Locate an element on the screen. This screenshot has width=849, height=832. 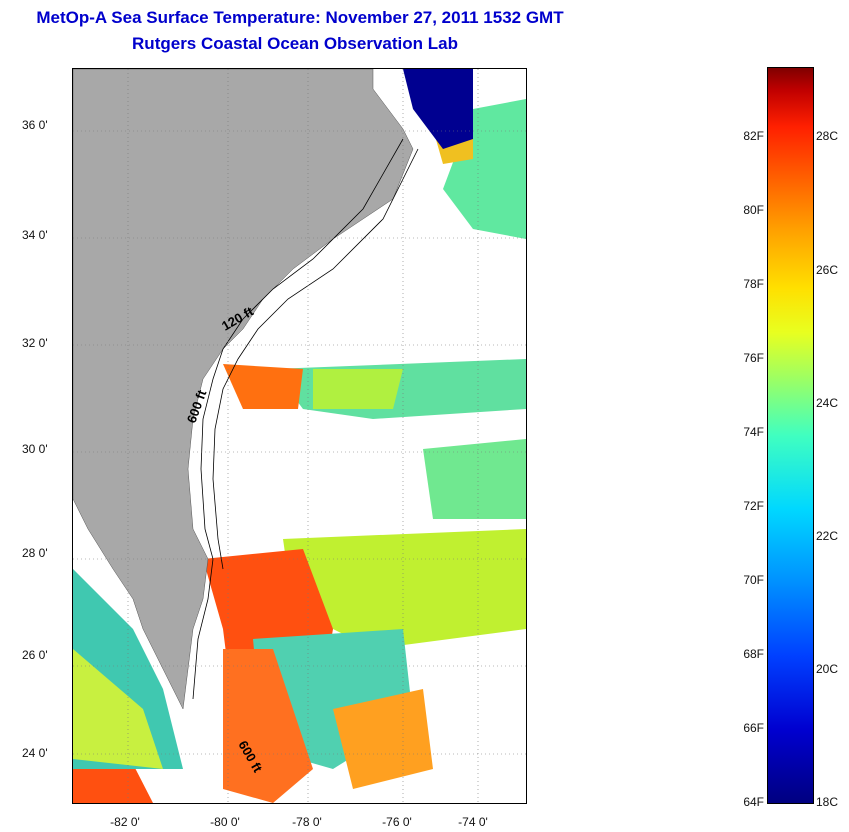
sst-colorbar is located at coordinates (790, 435).